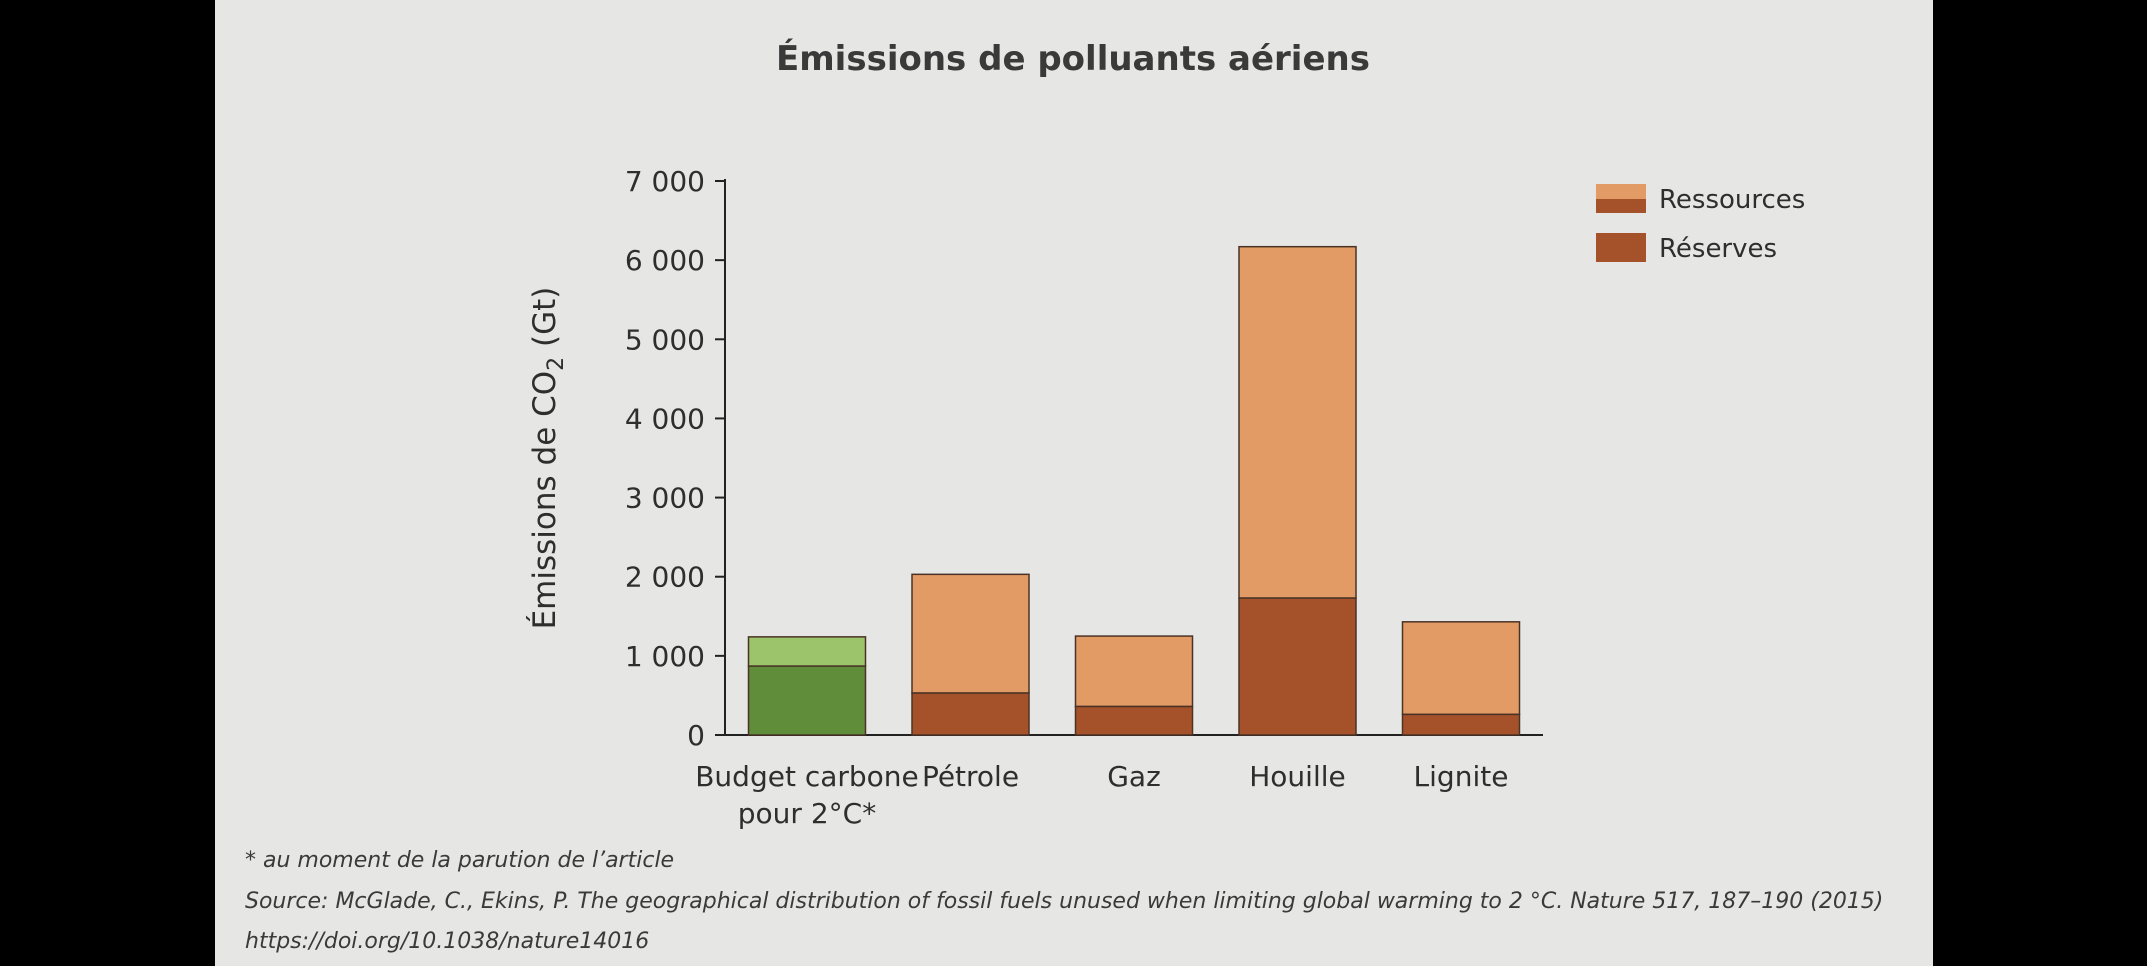 The width and height of the screenshot is (2147, 966). Describe the element at coordinates (665, 339) in the screenshot. I see `y-tick-label: 5 000` at that location.